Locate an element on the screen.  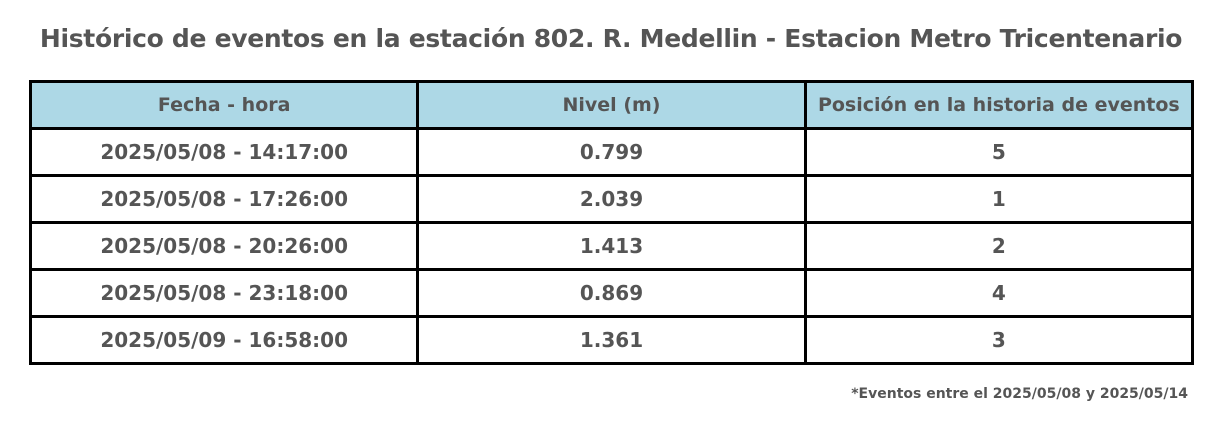
table-cell: 5 is located at coordinates (999, 152).